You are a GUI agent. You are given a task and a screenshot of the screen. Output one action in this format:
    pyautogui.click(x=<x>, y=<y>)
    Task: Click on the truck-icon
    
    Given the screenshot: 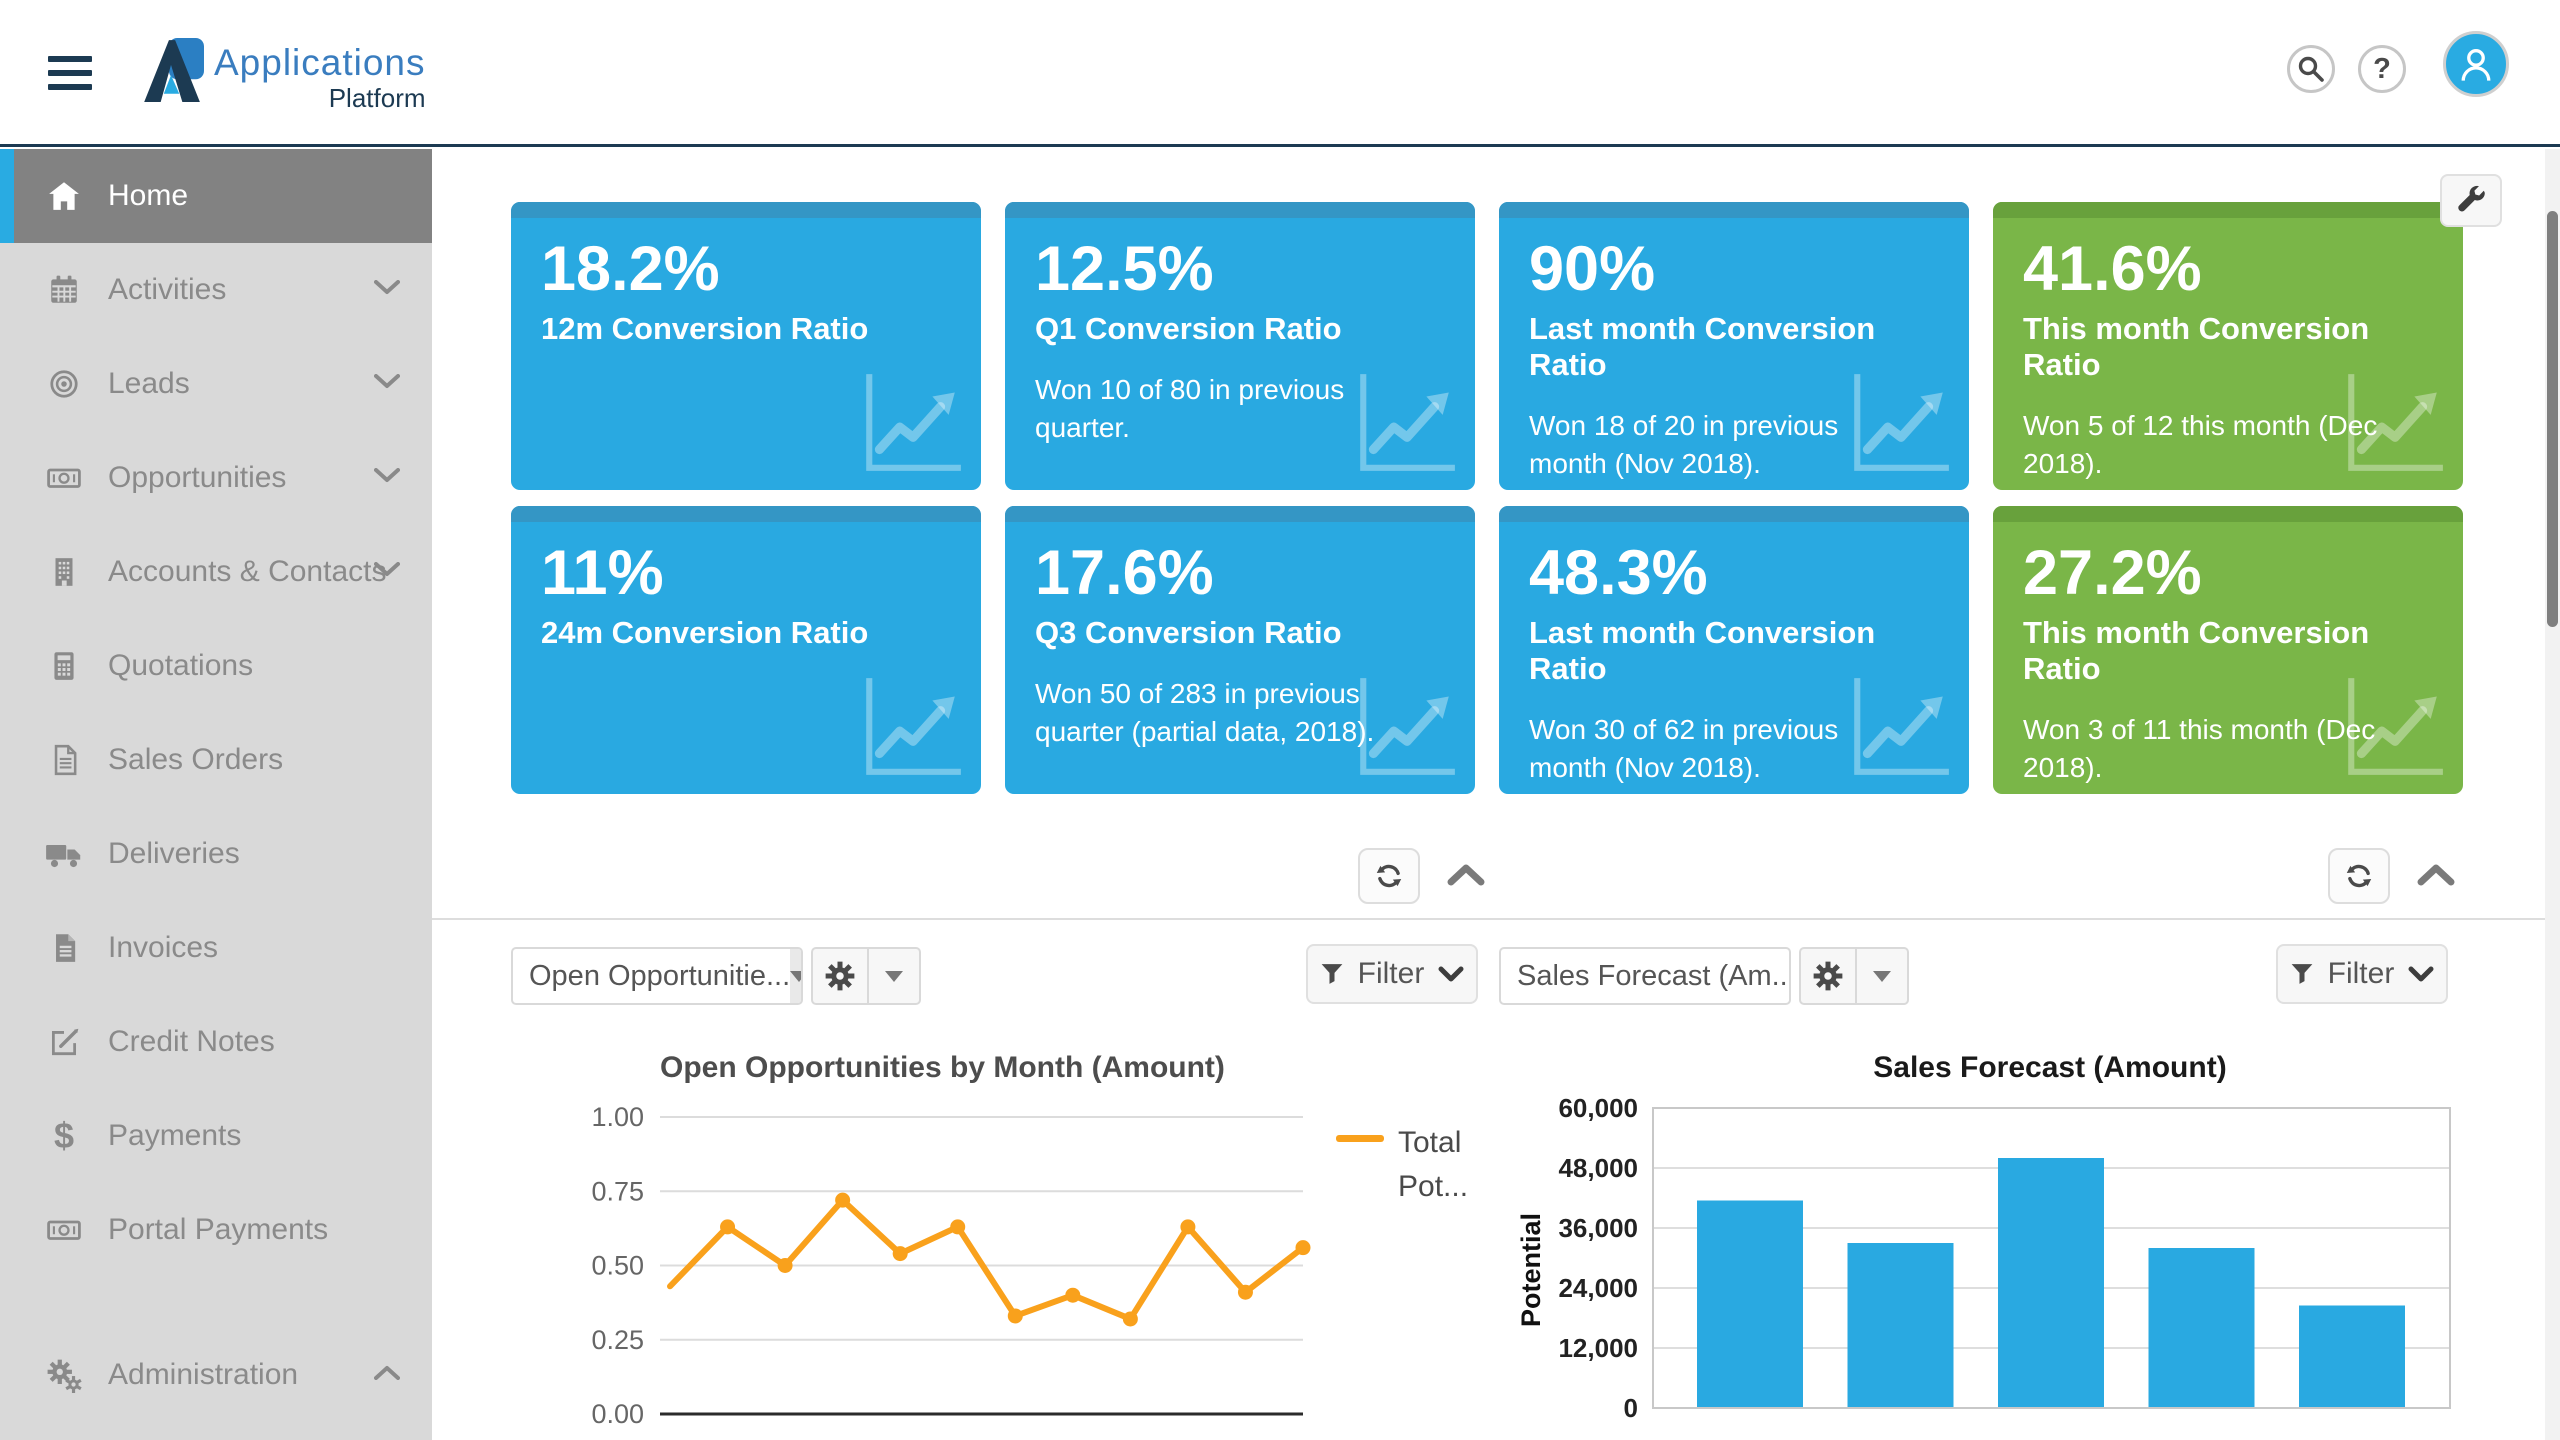 What is the action you would take?
    pyautogui.click(x=64, y=854)
    